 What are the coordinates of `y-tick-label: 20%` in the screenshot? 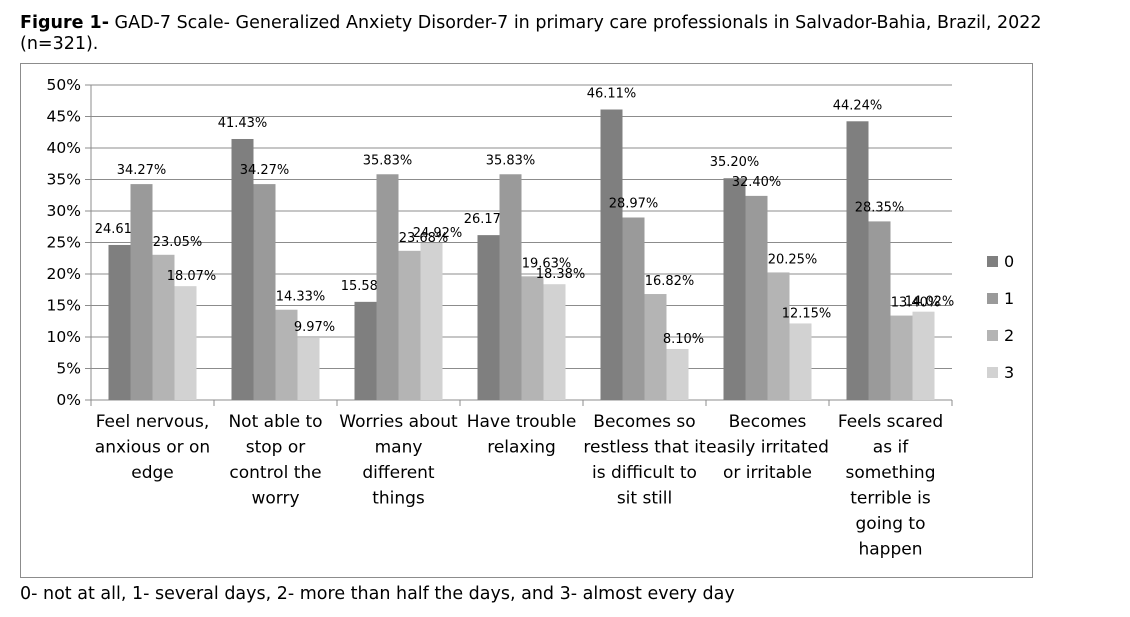 It's located at (64, 274).